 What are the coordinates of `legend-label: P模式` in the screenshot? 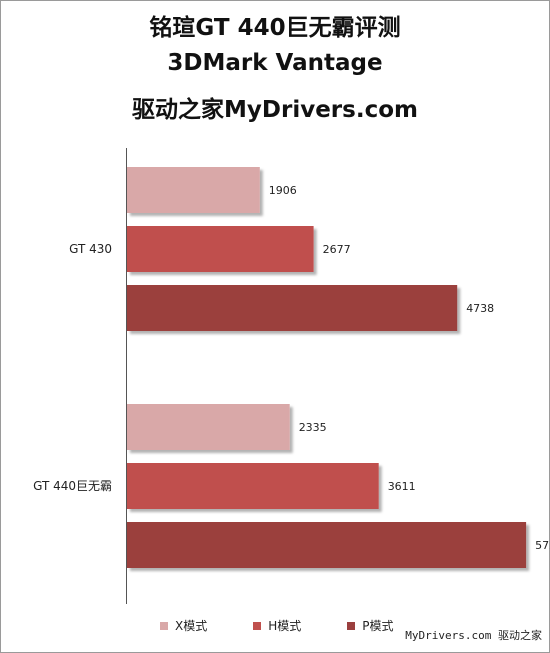 It's located at (378, 626).